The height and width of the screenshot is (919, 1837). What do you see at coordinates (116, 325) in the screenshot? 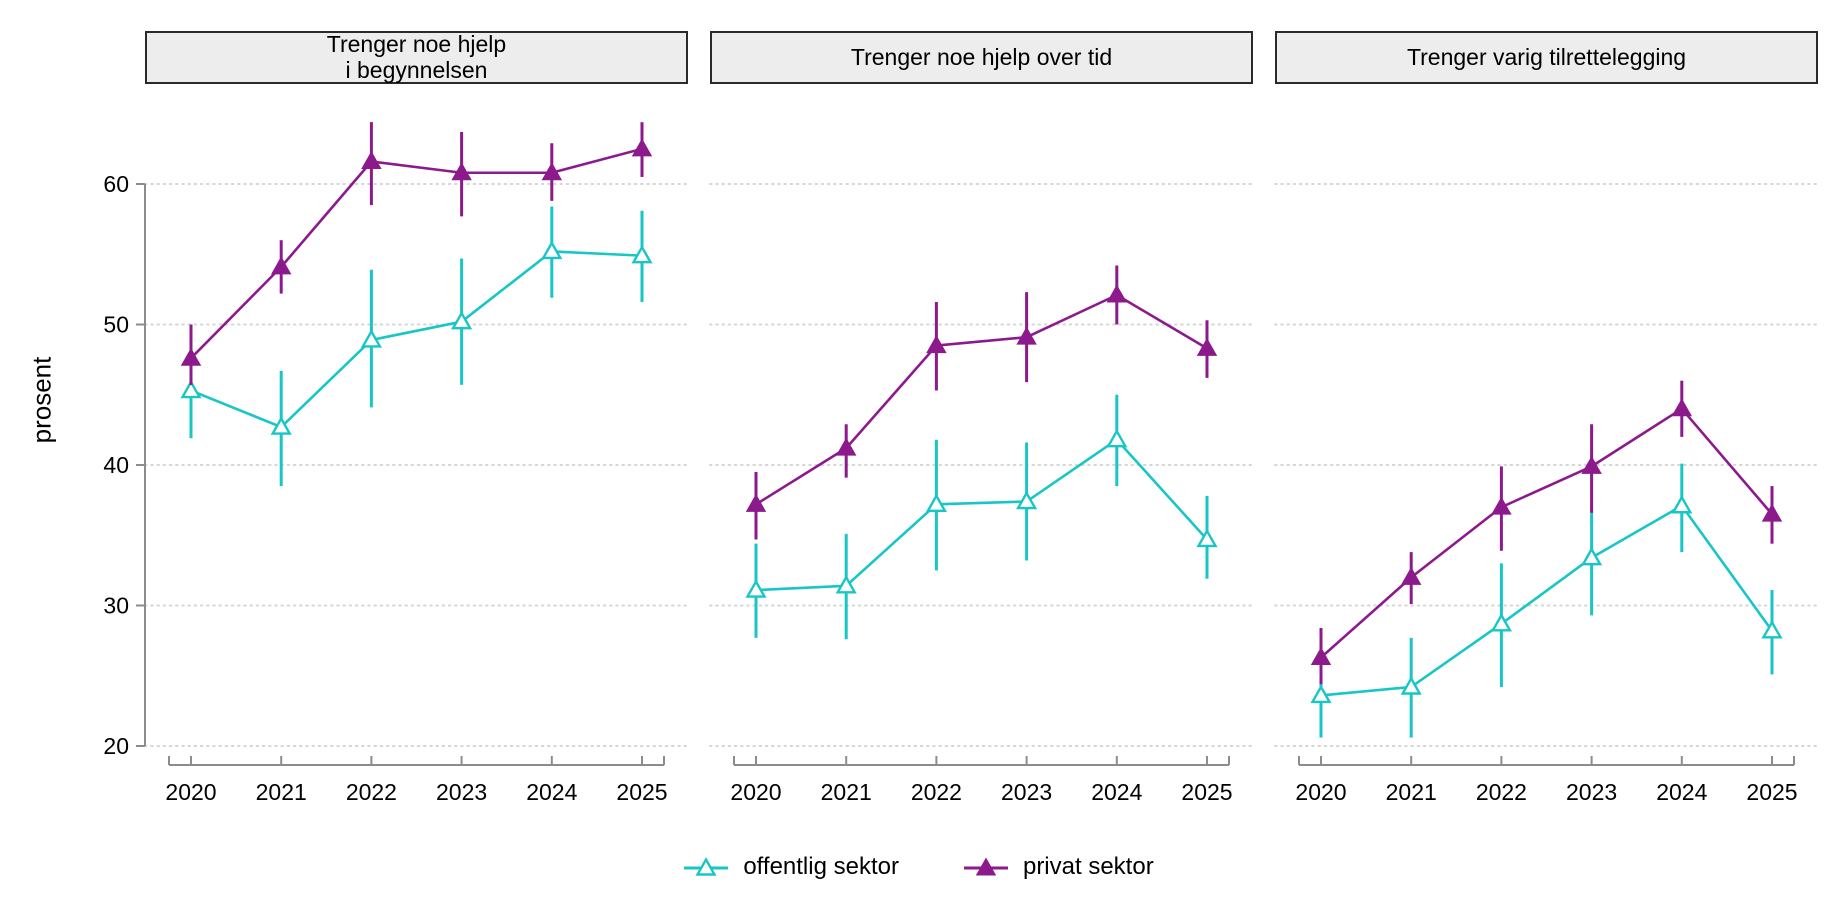
I see `y-tick-label: 50` at bounding box center [116, 325].